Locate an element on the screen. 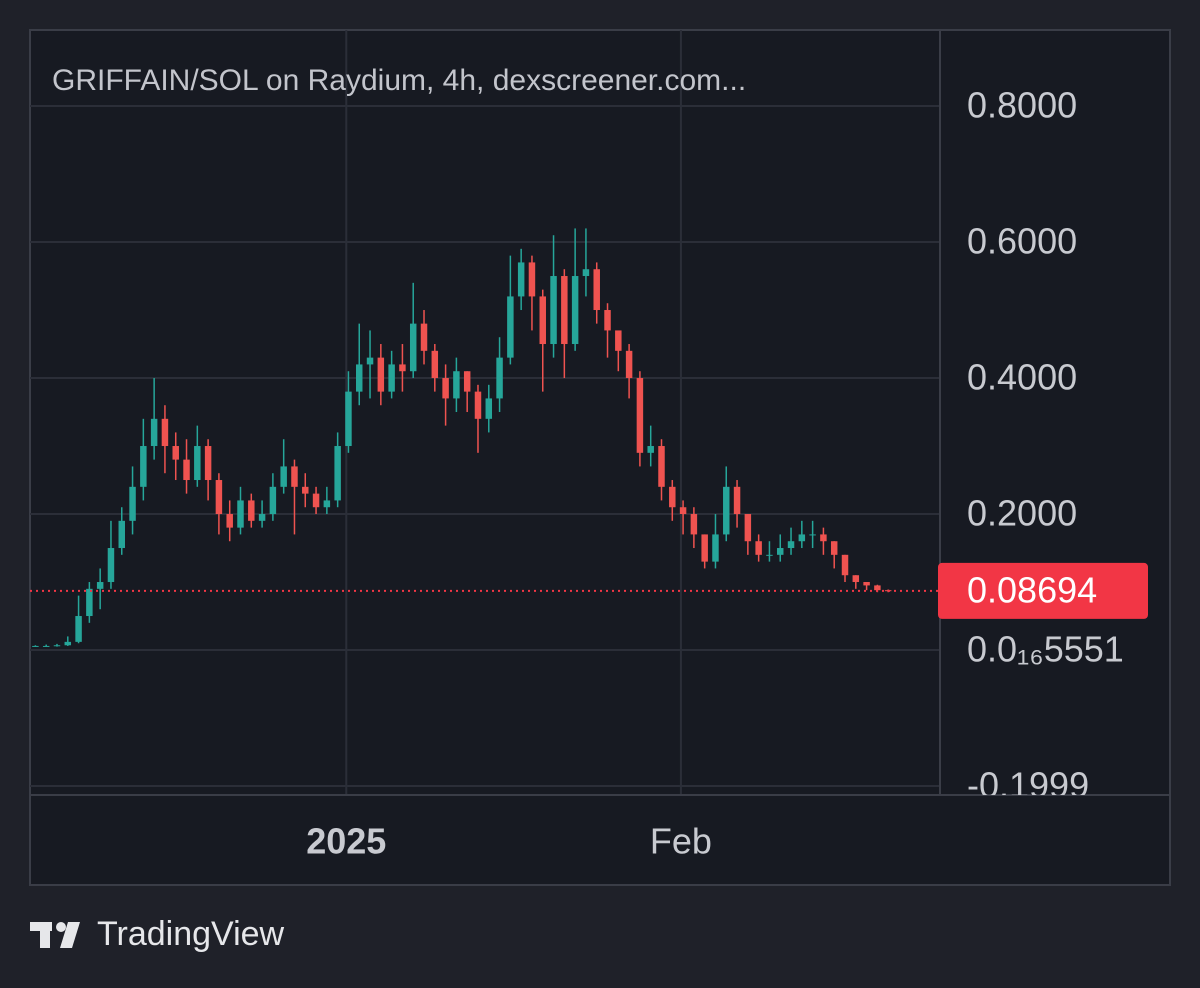 The image size is (1200, 988). brand: TradingView is located at coordinates (191, 934).